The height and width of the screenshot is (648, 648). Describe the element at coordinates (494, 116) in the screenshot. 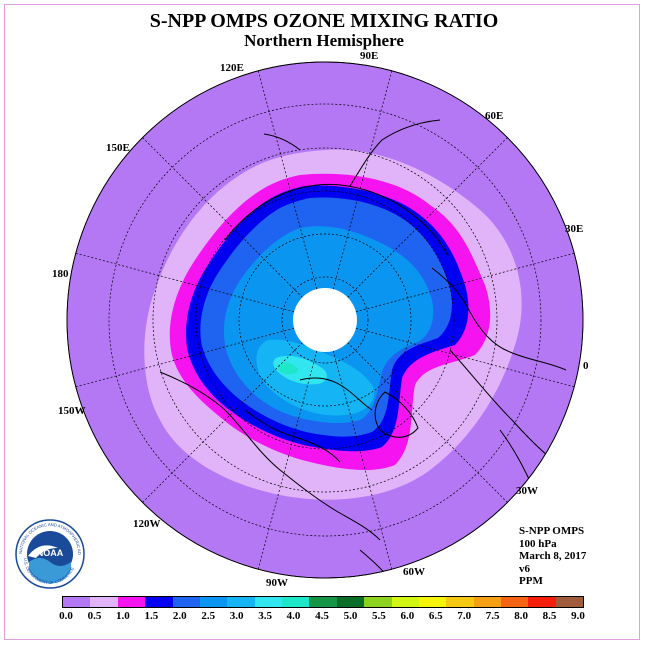

I see `lon-label-60e: 60E` at that location.